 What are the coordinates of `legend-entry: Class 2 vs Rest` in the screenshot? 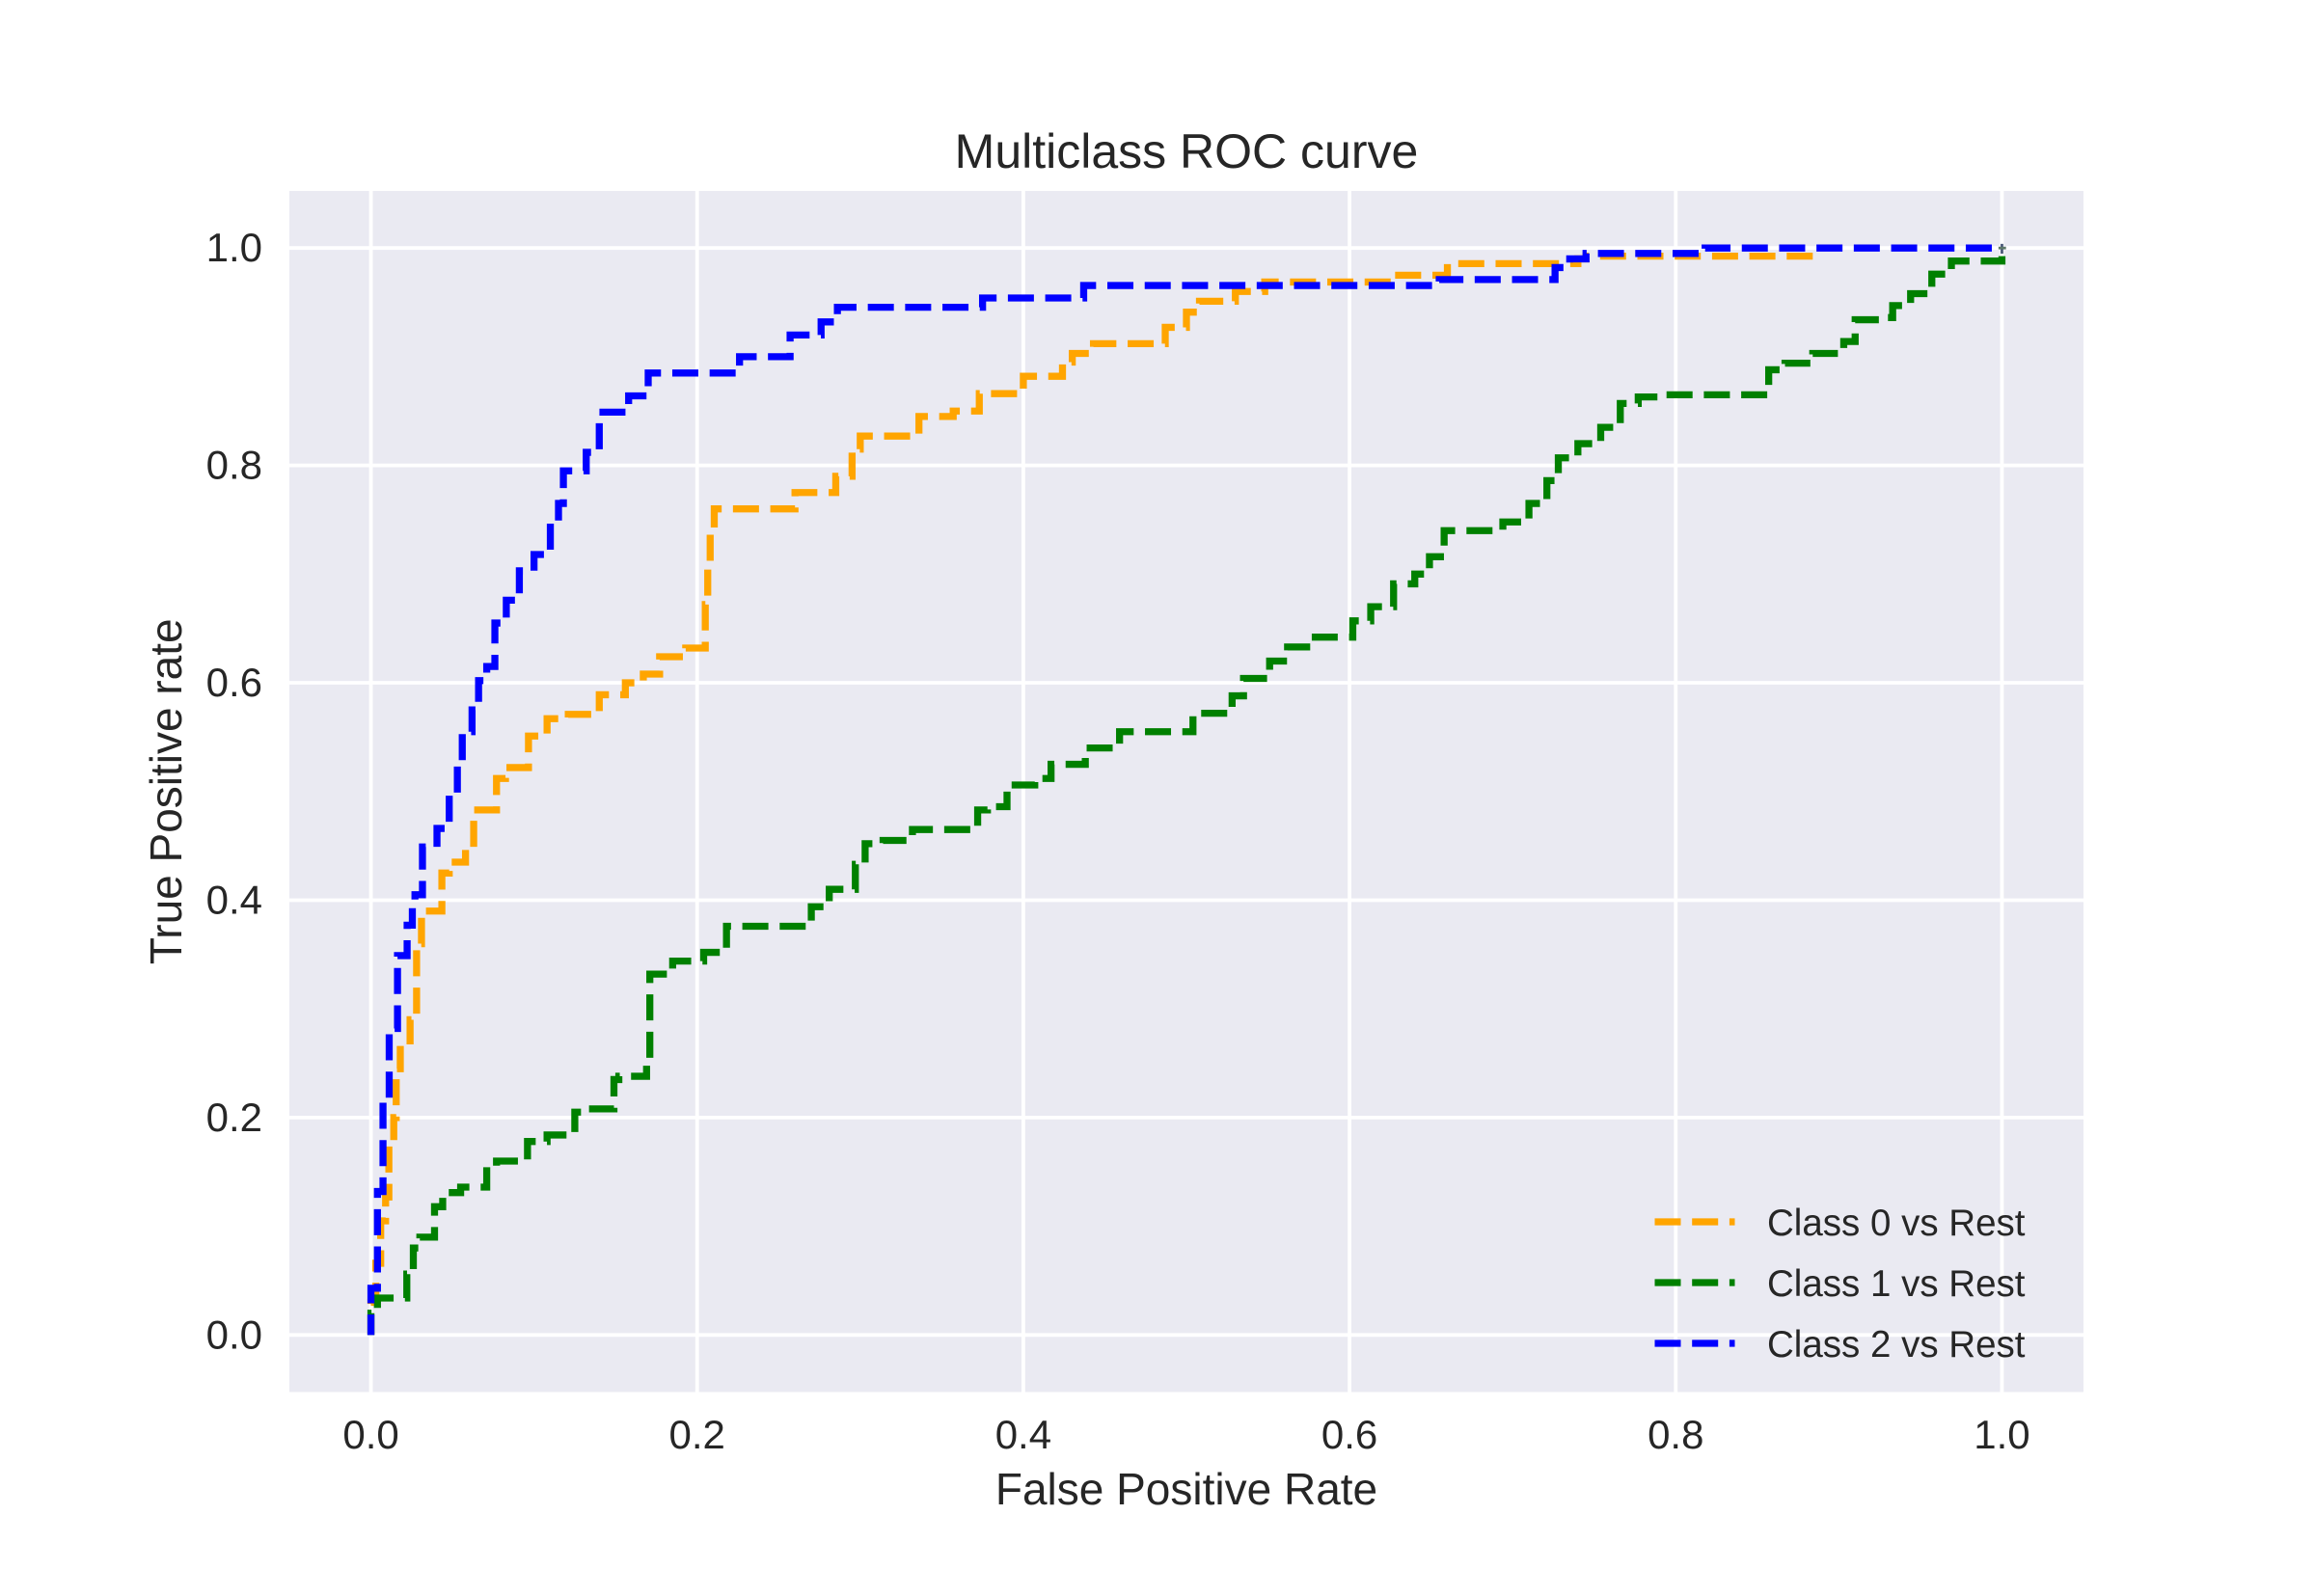 It's located at (1840, 1345).